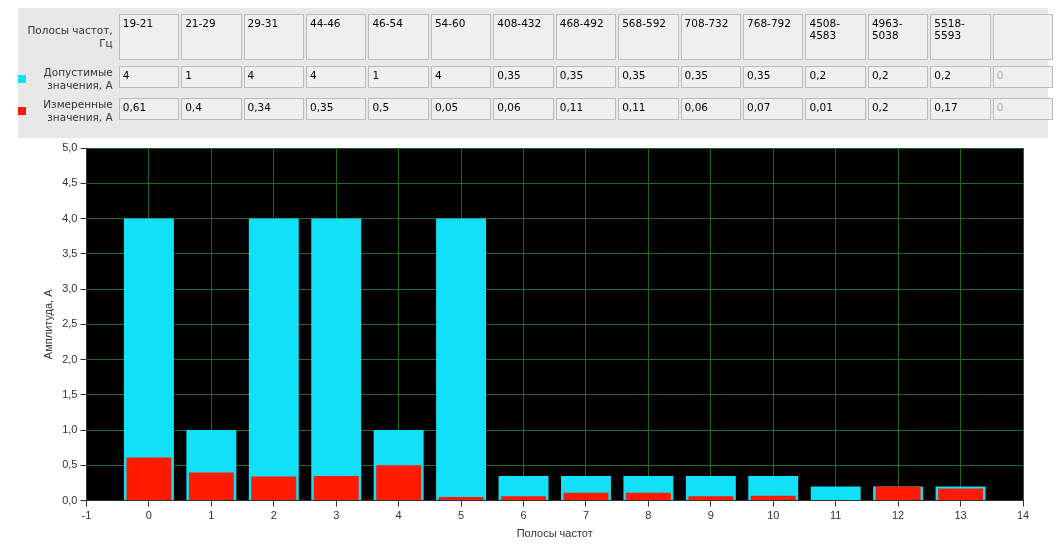 The width and height of the screenshot is (1058, 554). What do you see at coordinates (70, 252) in the screenshot?
I see `y-tick-label: 3,5` at bounding box center [70, 252].